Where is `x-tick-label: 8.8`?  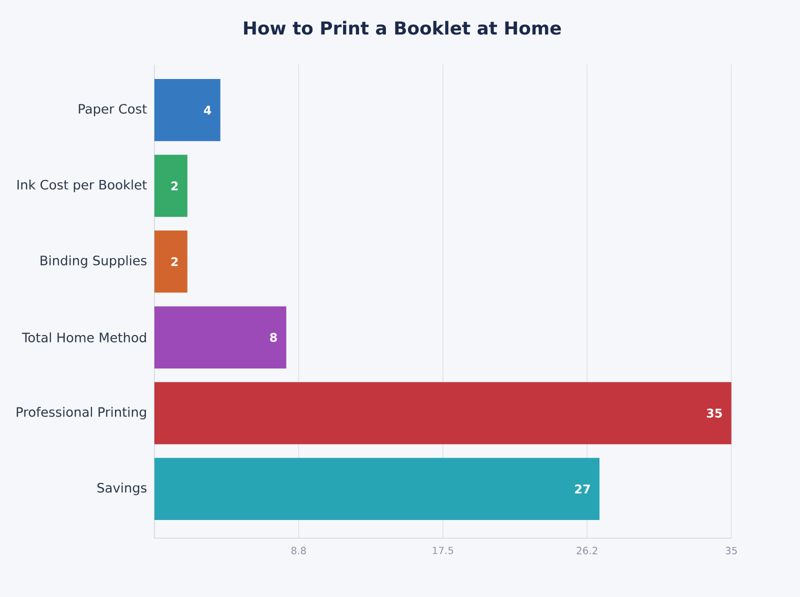 x-tick-label: 8.8 is located at coordinates (298, 550).